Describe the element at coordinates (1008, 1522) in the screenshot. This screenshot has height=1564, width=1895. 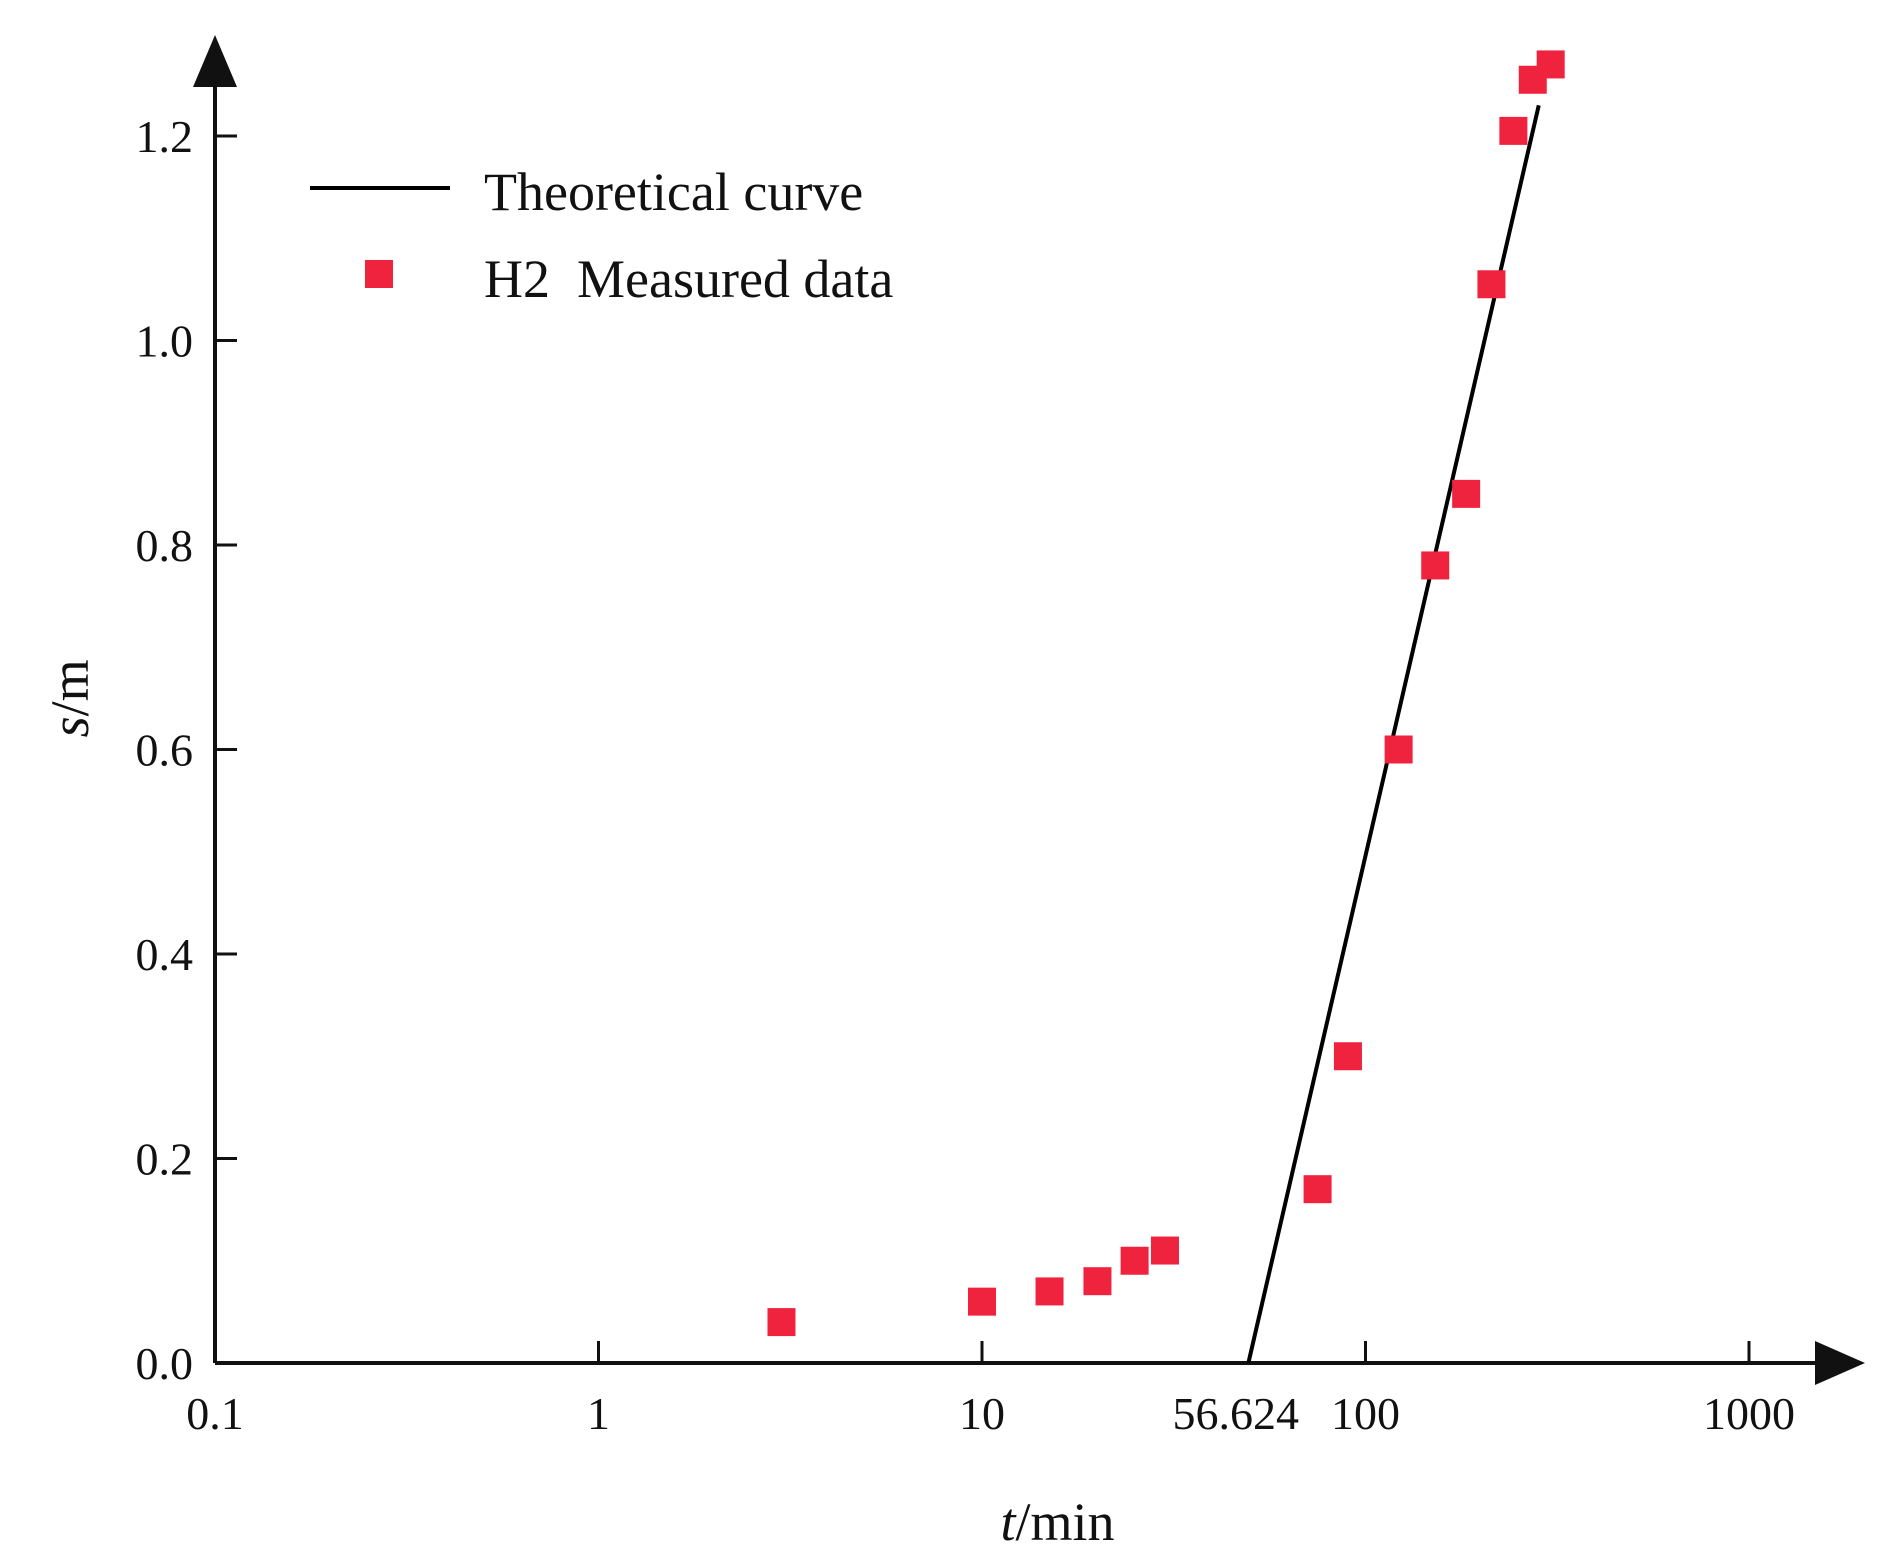
I see `x-axis-var: t` at that location.